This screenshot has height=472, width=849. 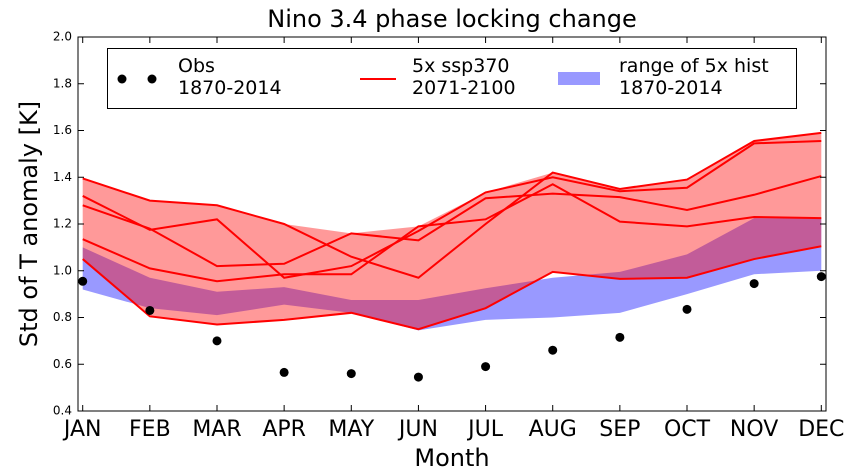 I want to click on x-tick-label: APR, so click(x=284, y=429).